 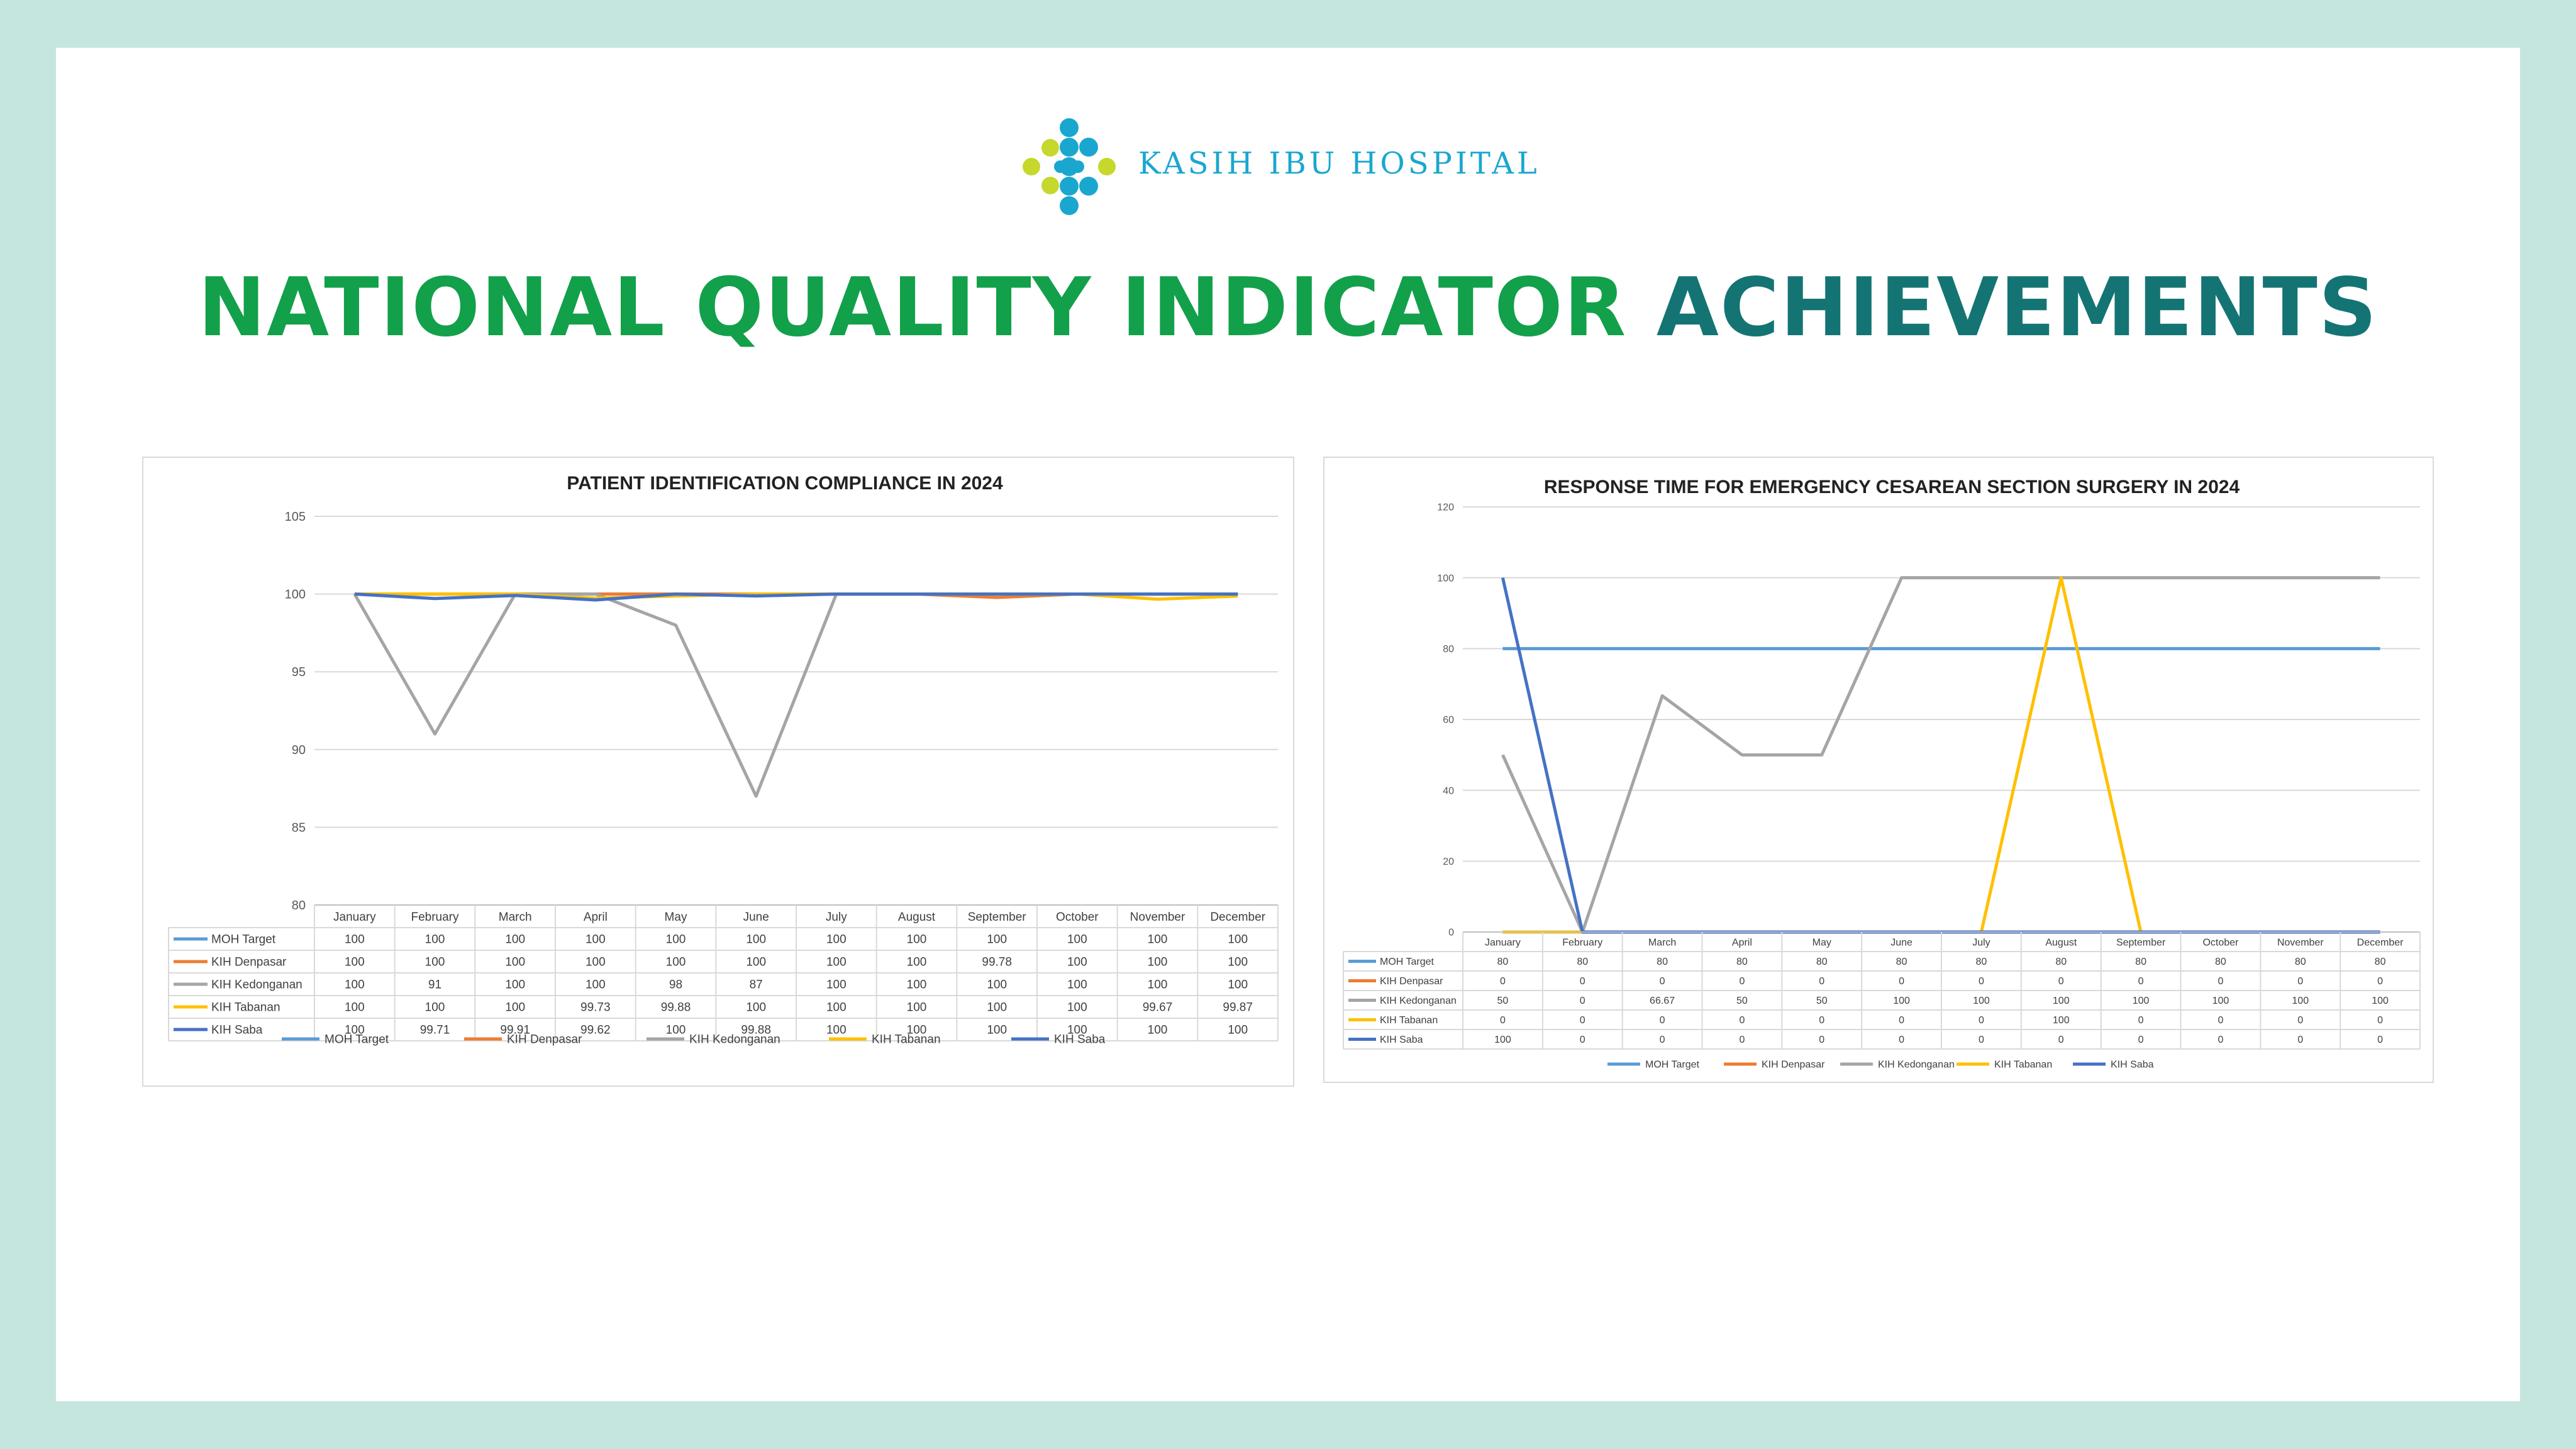 What do you see at coordinates (2380, 943) in the screenshot?
I see `x-category-label: December` at bounding box center [2380, 943].